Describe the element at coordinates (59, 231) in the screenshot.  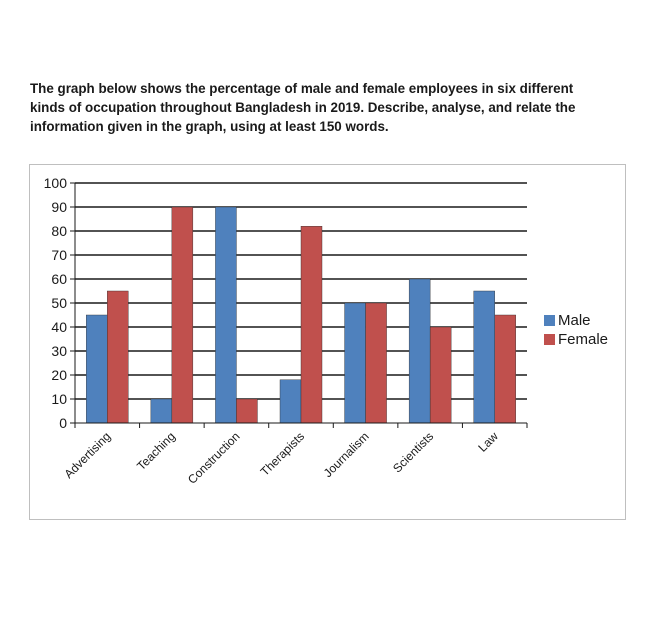
I see `y-tick-label: 80` at that location.